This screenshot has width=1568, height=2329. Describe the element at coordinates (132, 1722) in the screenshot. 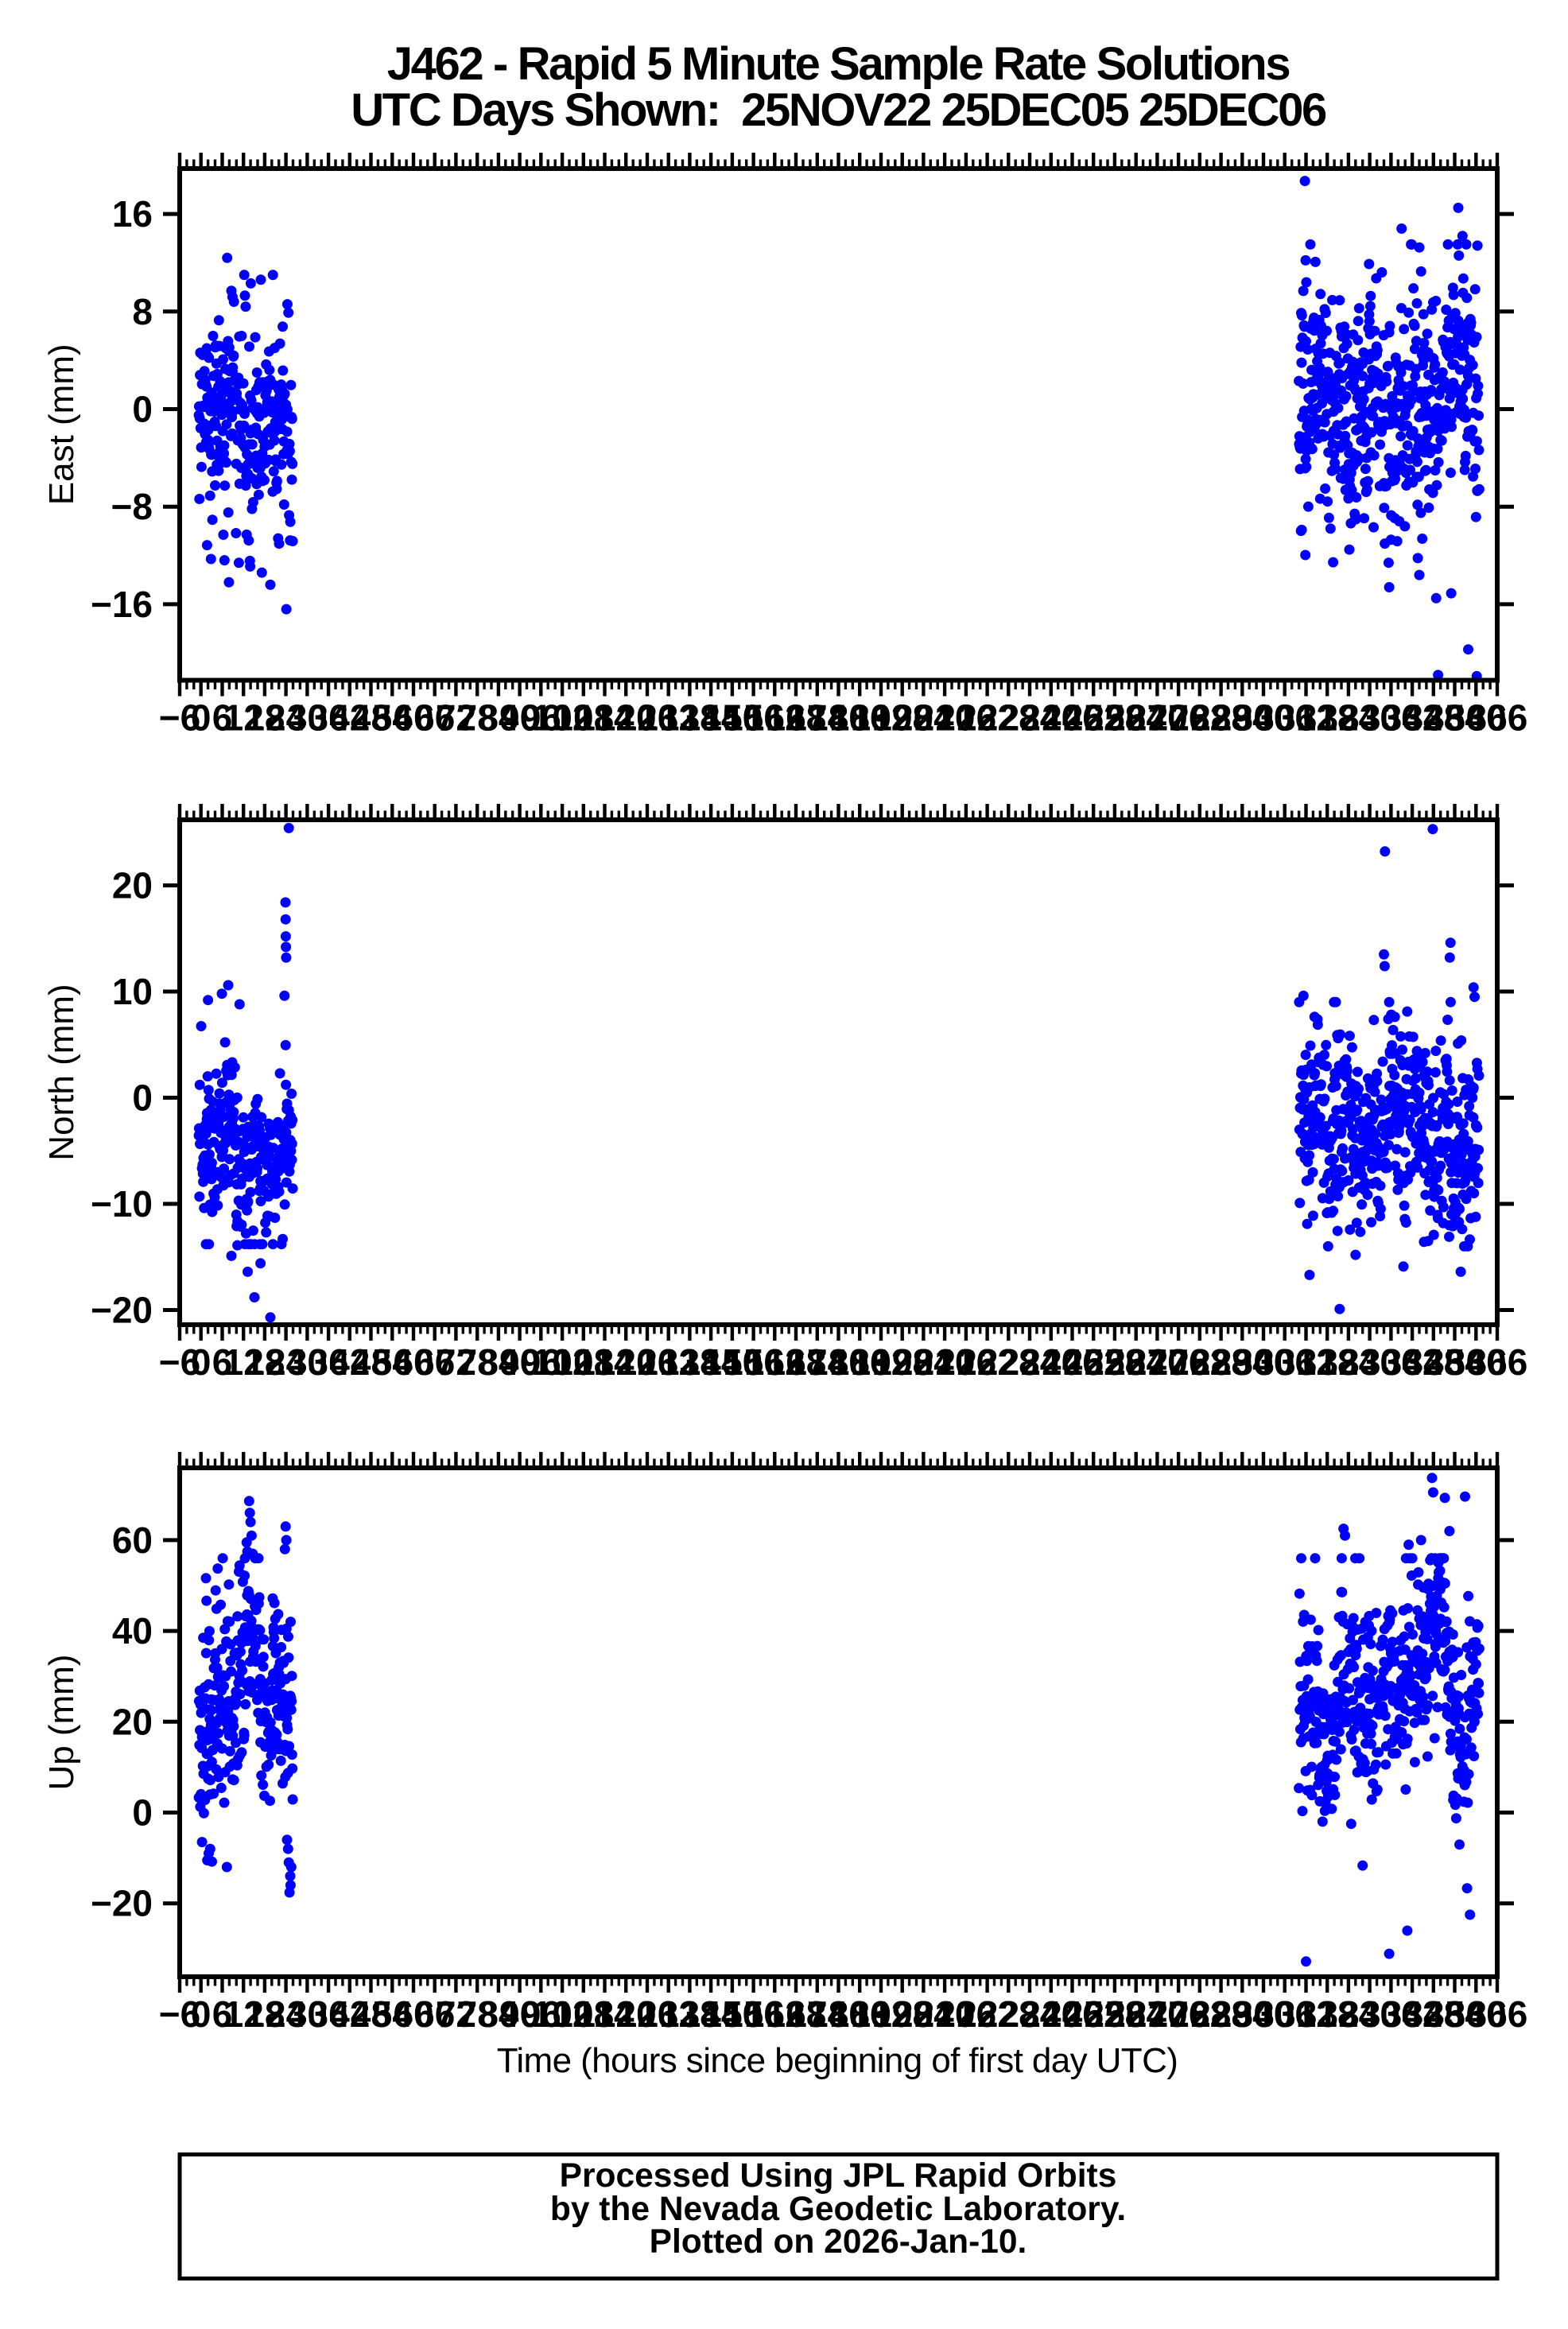

I see `svg-text: 20` at that location.